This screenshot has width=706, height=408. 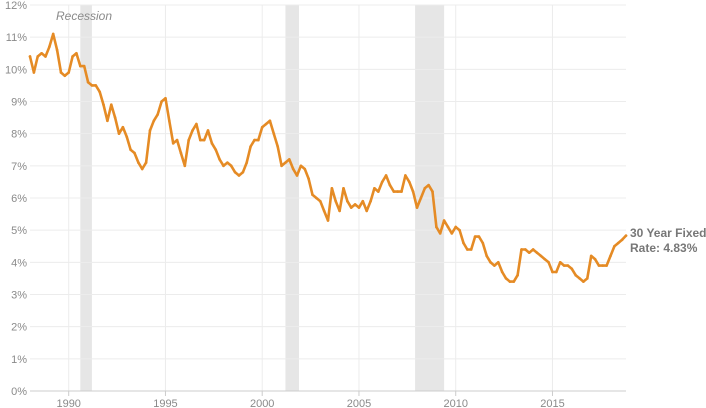 What do you see at coordinates (19, 360) in the screenshot?
I see `y-tick-label: 1%` at bounding box center [19, 360].